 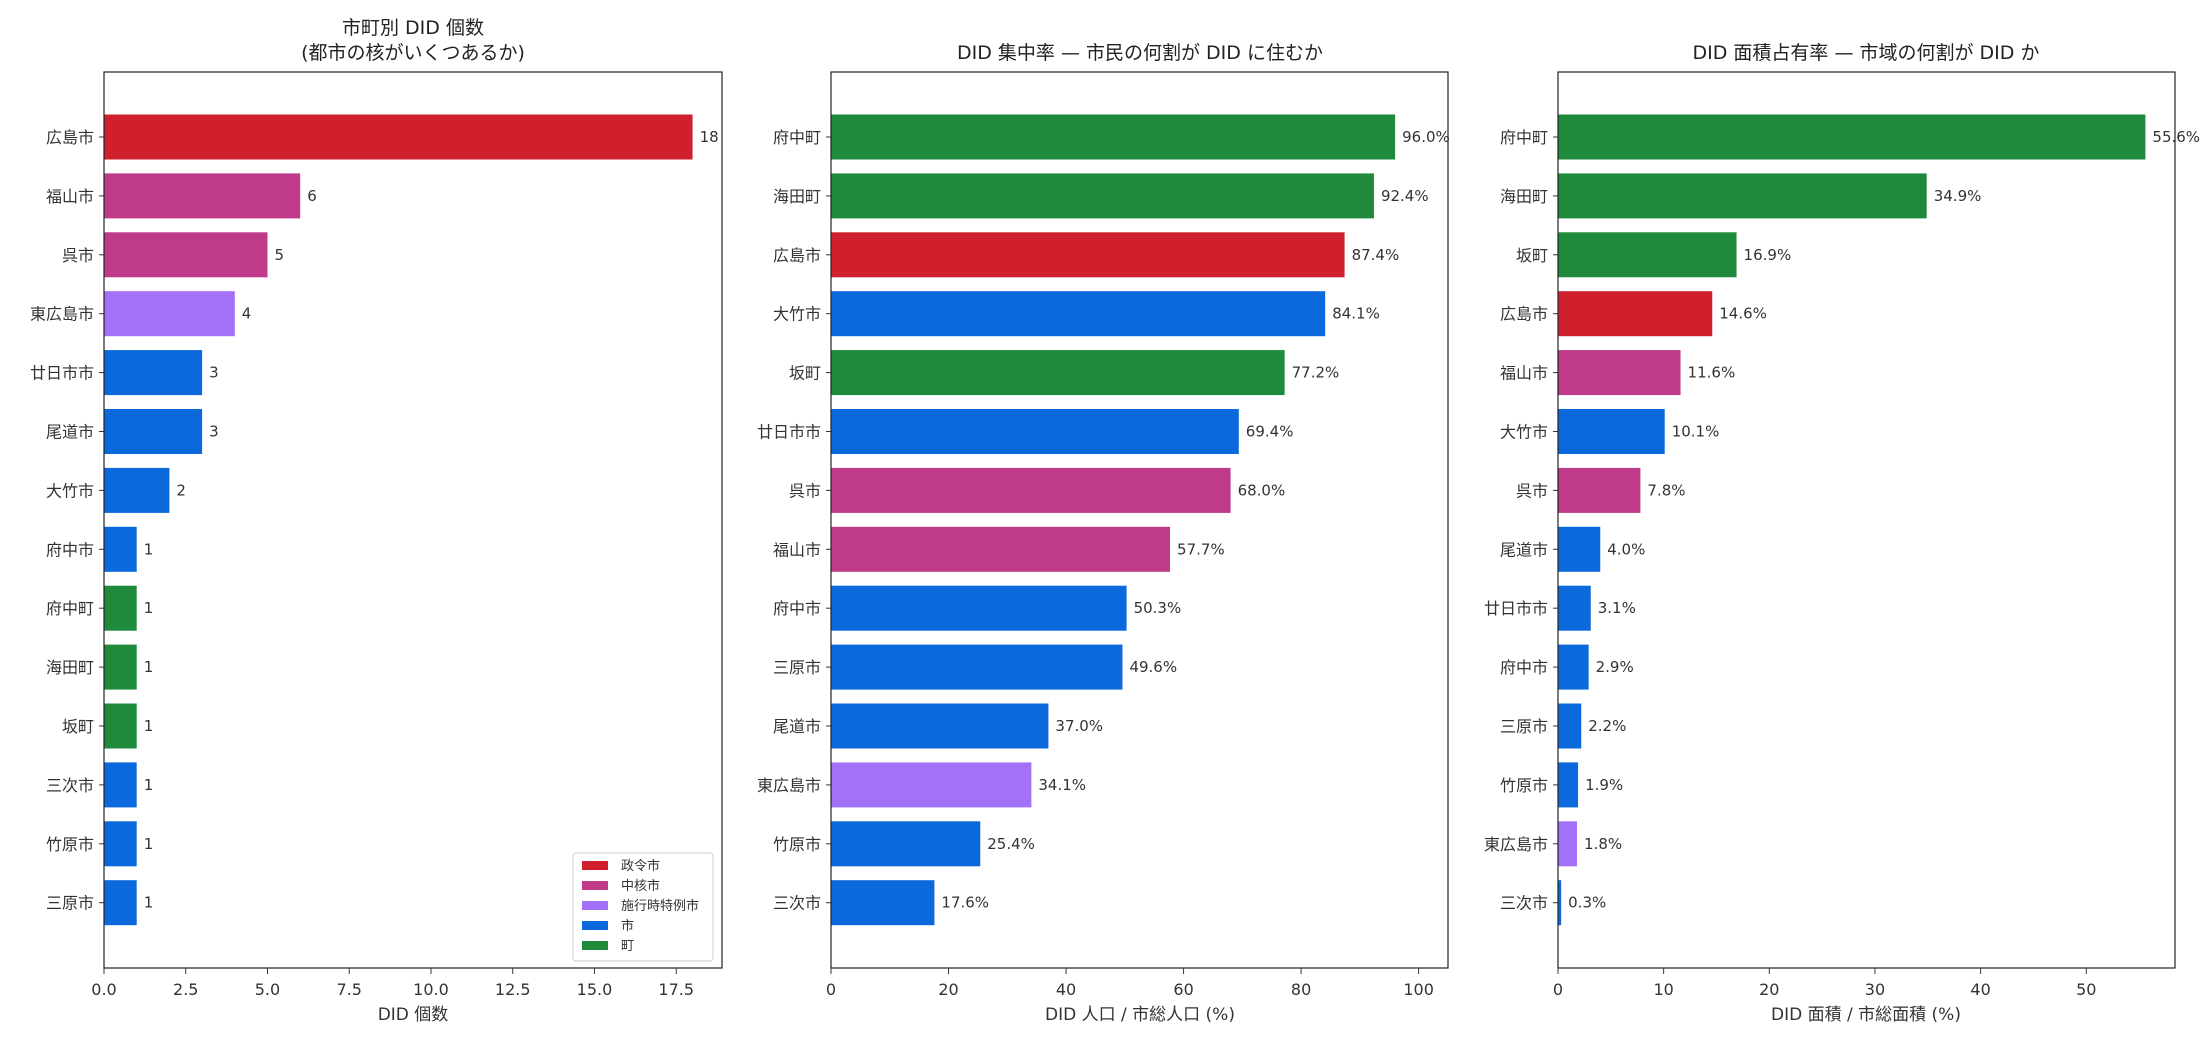 I want to click on data-label: 17.6%, so click(x=965, y=903).